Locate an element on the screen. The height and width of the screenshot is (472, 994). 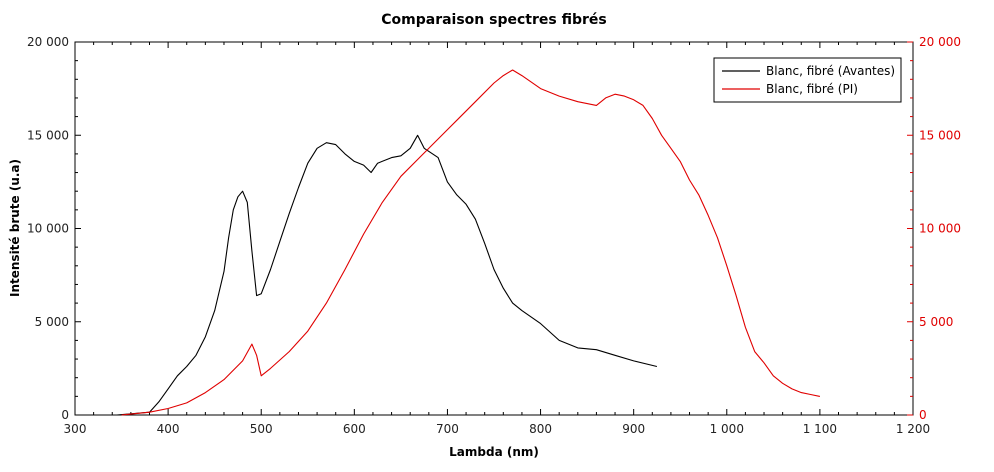
legend-label-avantes: Blanc, fibré (Avantes) is located at coordinates (830, 71).